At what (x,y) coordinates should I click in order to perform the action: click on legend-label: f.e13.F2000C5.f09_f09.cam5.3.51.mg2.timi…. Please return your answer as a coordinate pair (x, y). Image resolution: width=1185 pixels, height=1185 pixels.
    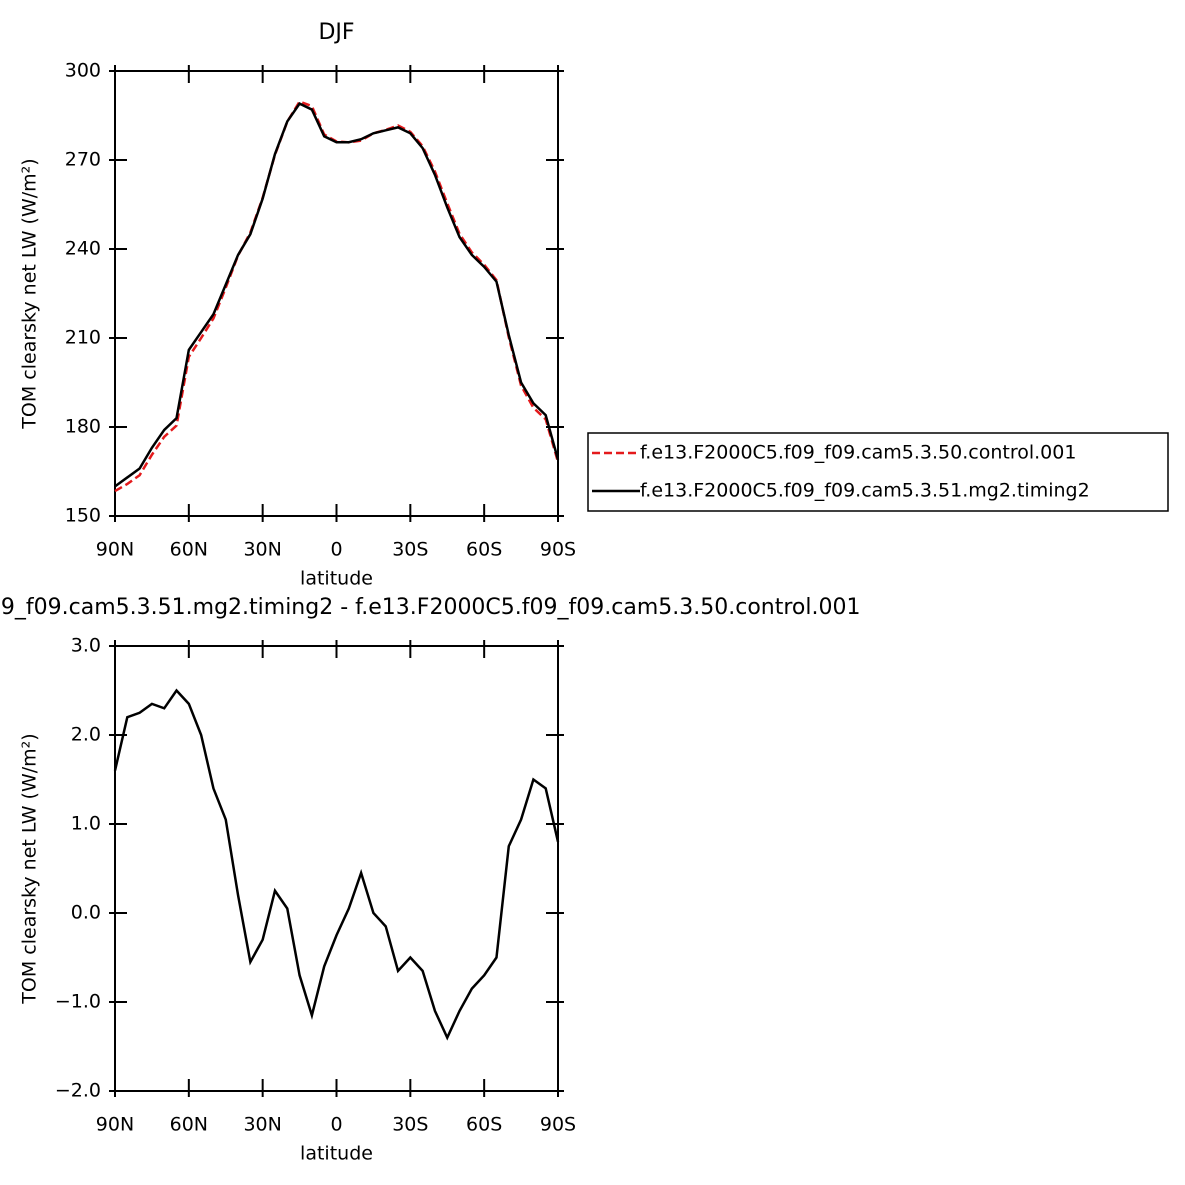
    Looking at the image, I should click on (865, 491).